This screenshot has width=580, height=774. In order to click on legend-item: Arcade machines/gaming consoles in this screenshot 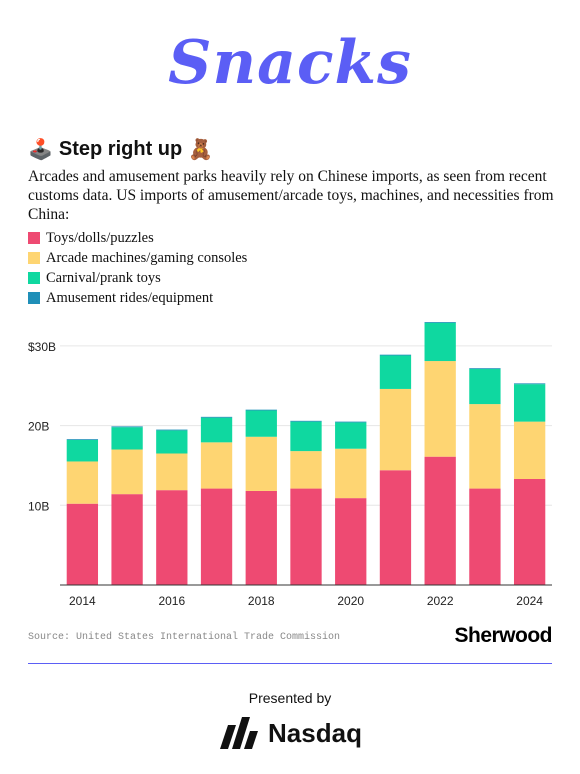, I will do `click(137, 258)`.